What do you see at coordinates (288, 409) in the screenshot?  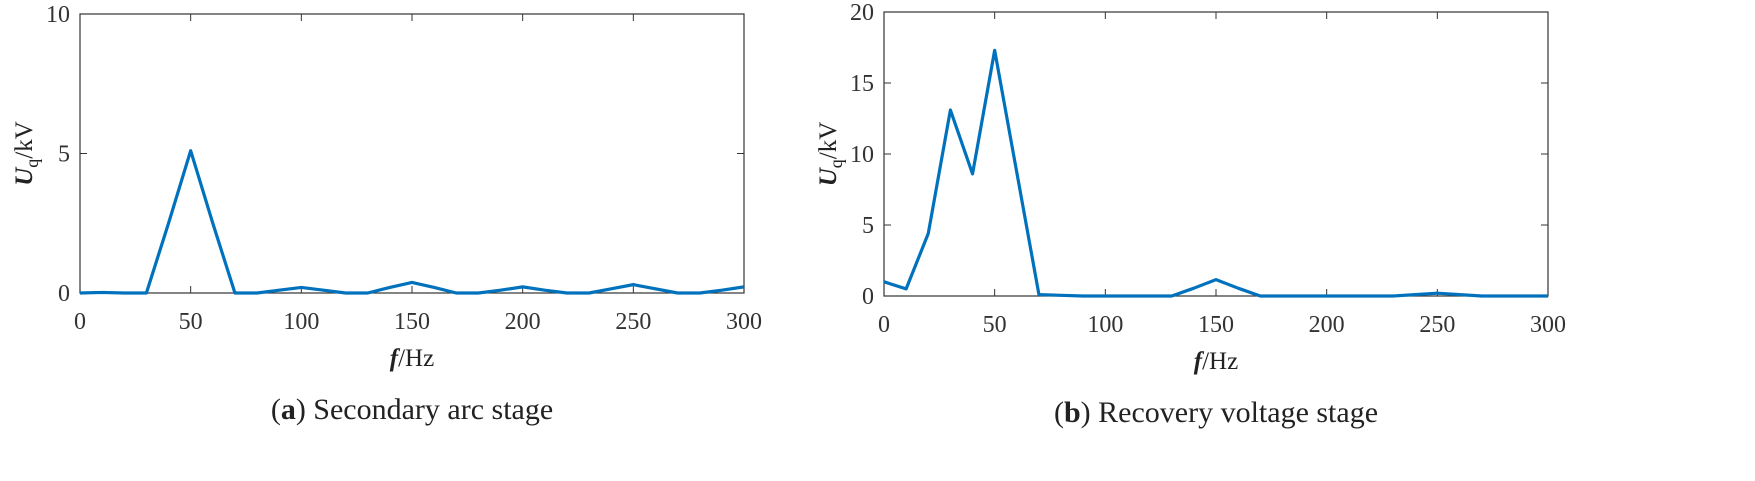 I see `caption-part: a` at bounding box center [288, 409].